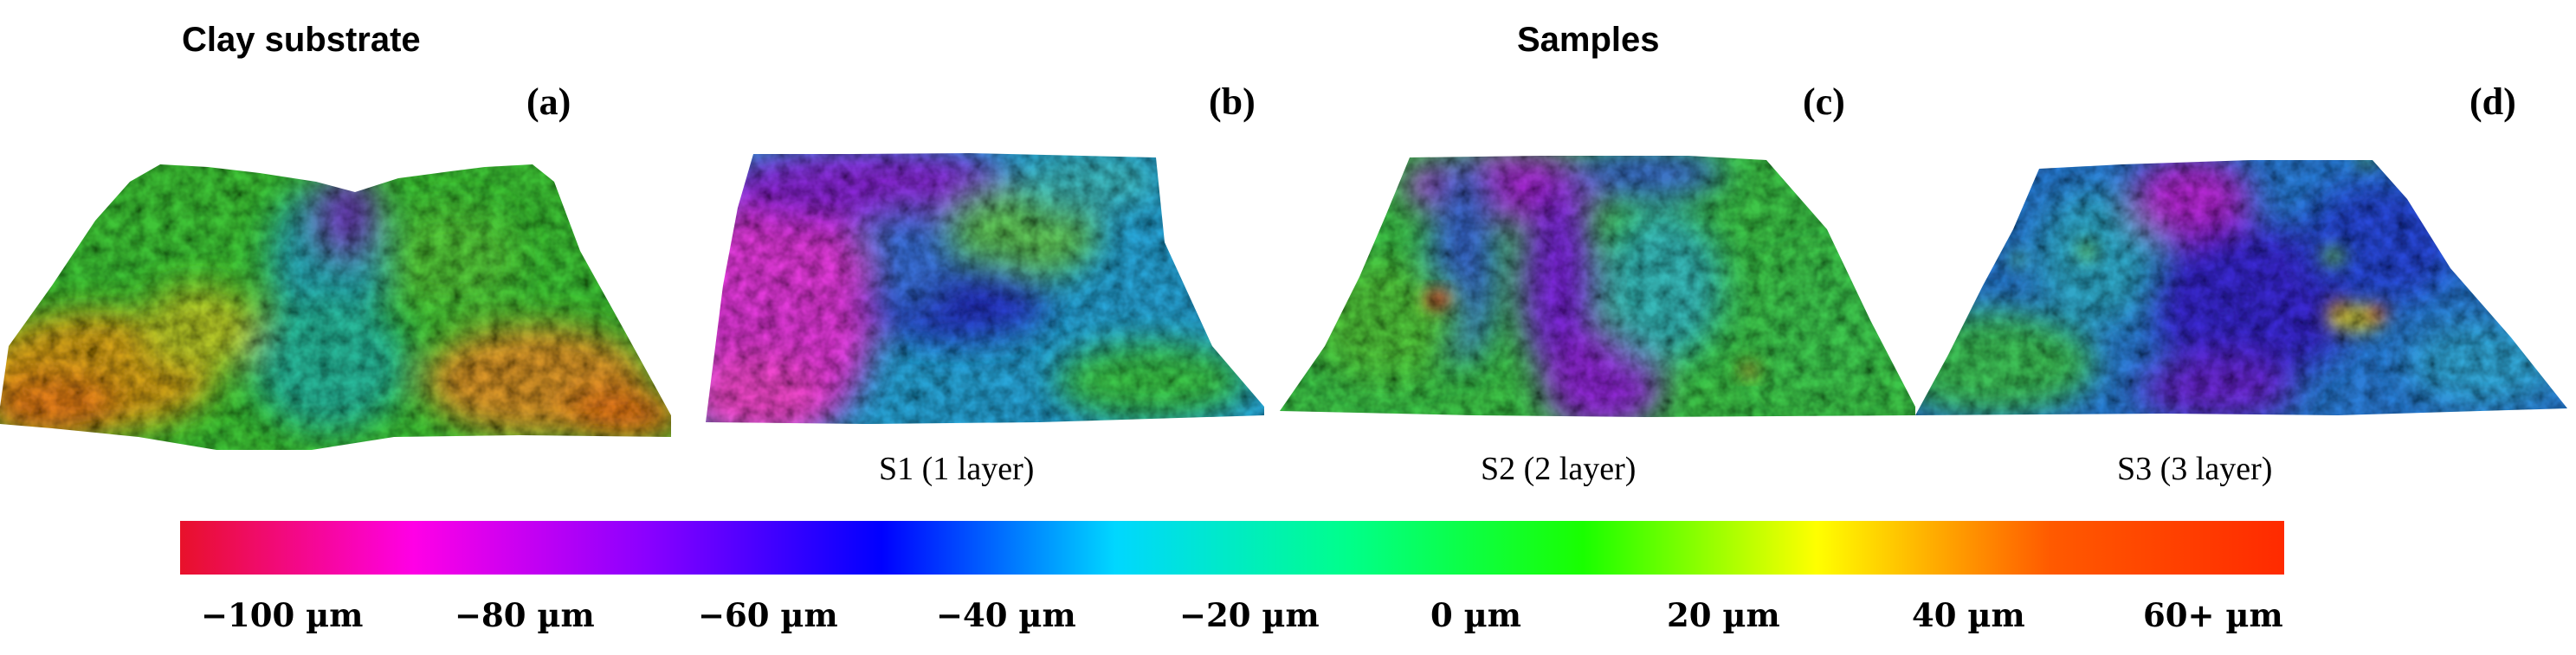 The image size is (2576, 655). Describe the element at coordinates (1824, 101) in the screenshot. I see `panel-label-c: (c)` at that location.